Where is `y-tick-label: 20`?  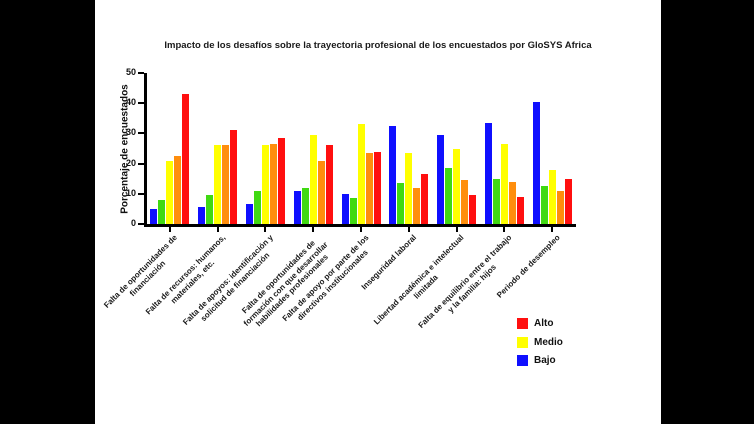 y-tick-label: 20 is located at coordinates (130, 162).